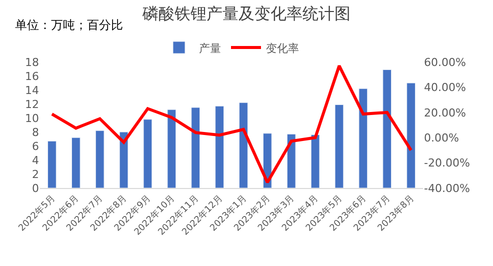 The height and width of the screenshot is (266, 493). Describe the element at coordinates (210, 48) in the screenshot. I see `legend-label: 产量` at that location.